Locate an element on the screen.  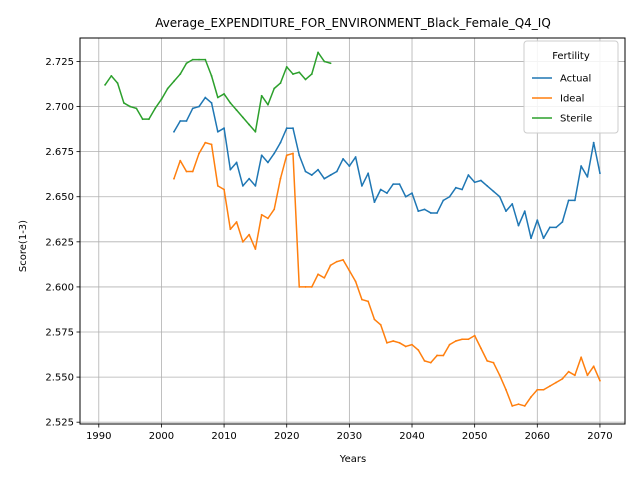
legend-label-sterile: Sterile is located at coordinates (576, 119).